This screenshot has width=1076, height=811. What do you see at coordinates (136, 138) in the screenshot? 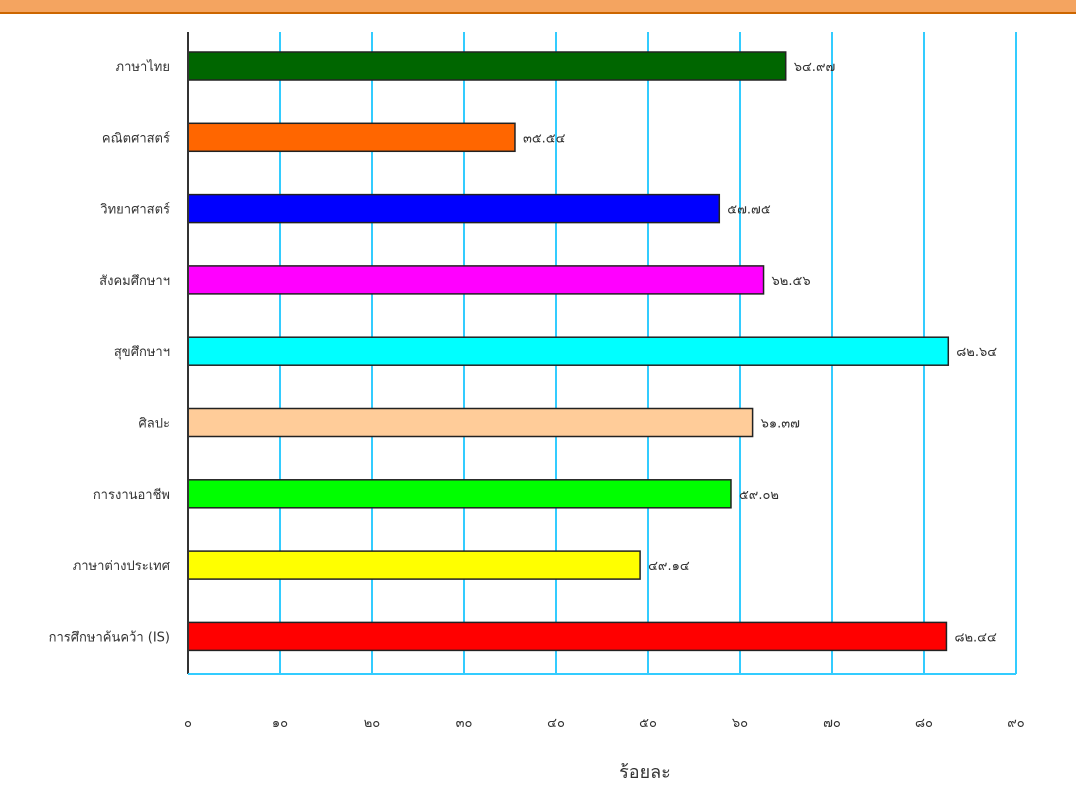
I see `category-label: คณิตศาสตร์` at bounding box center [136, 138].